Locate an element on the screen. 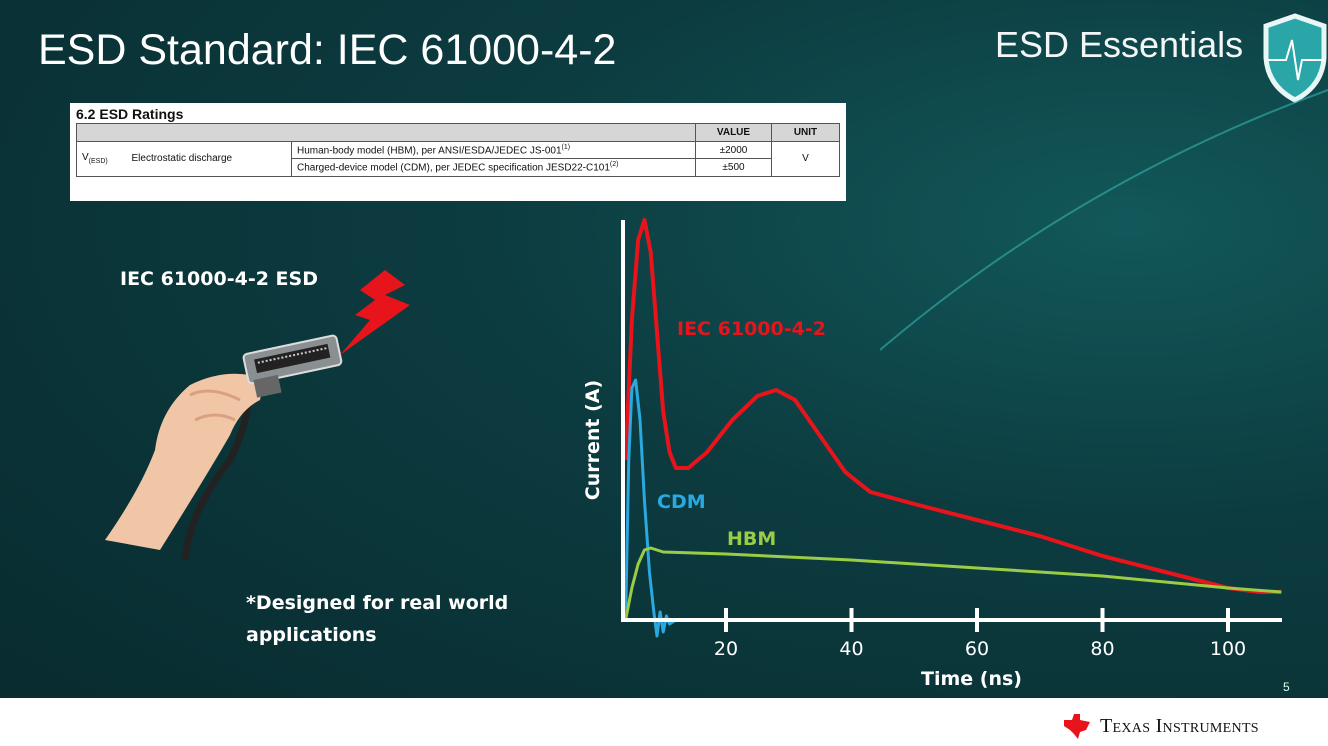  note-line-2: applications is located at coordinates (311, 635).